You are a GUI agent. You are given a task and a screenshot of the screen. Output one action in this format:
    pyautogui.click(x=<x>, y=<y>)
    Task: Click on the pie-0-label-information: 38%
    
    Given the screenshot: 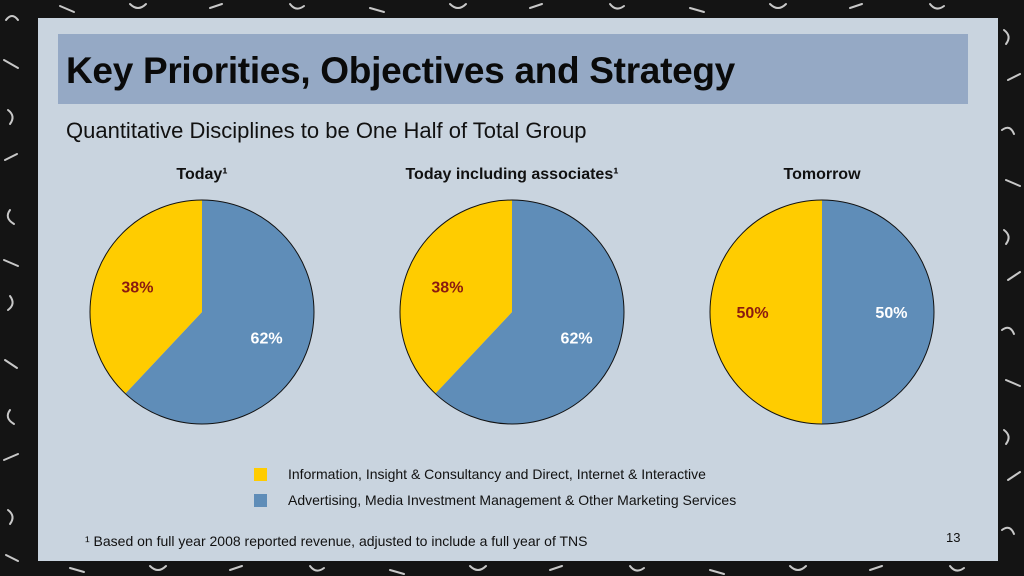 What is the action you would take?
    pyautogui.click(x=137, y=287)
    